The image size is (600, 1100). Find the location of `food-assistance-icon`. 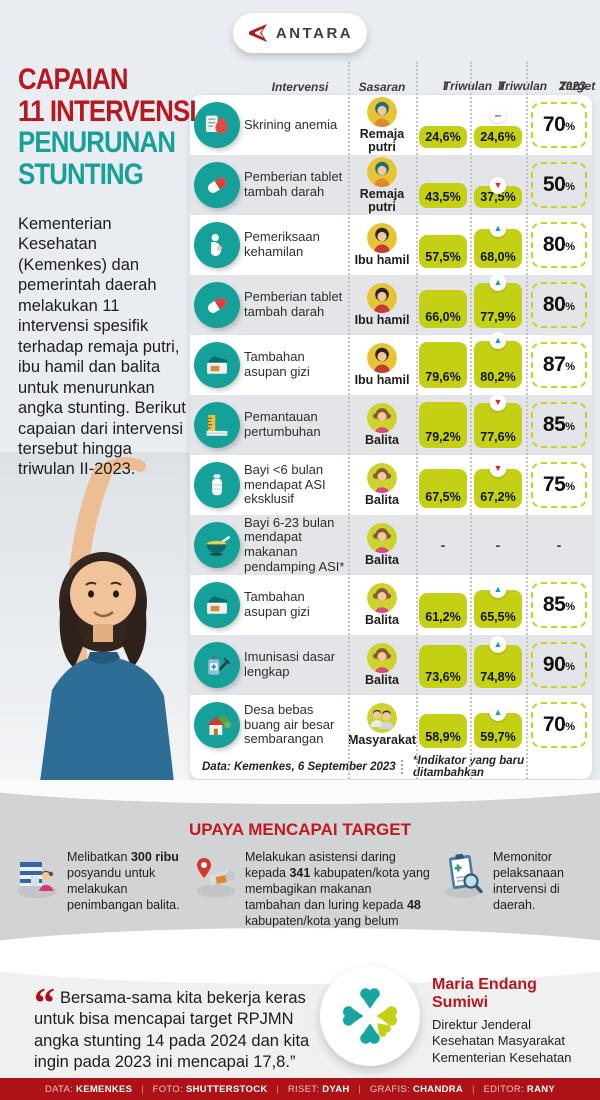

food-assistance-icon is located at coordinates (215, 904).